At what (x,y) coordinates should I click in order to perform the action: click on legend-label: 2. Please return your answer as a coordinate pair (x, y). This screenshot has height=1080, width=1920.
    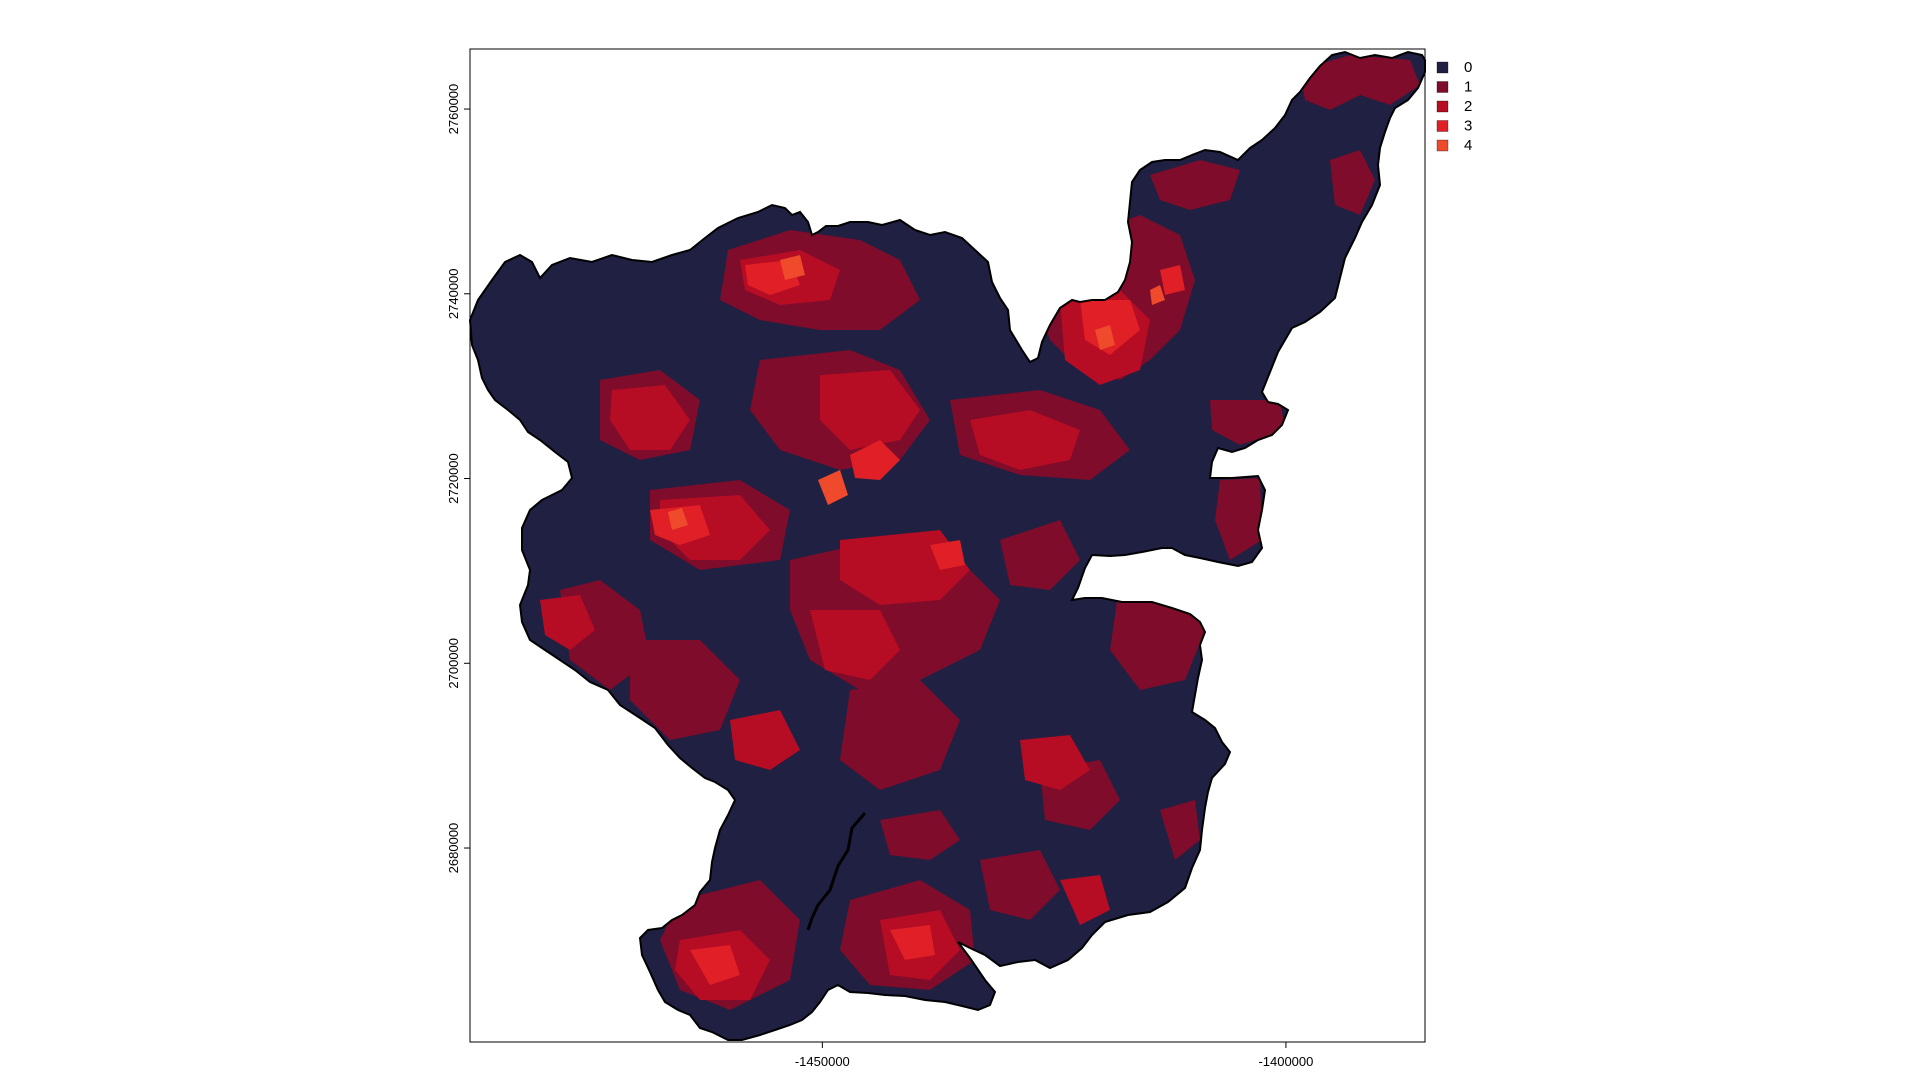
    Looking at the image, I should click on (1468, 106).